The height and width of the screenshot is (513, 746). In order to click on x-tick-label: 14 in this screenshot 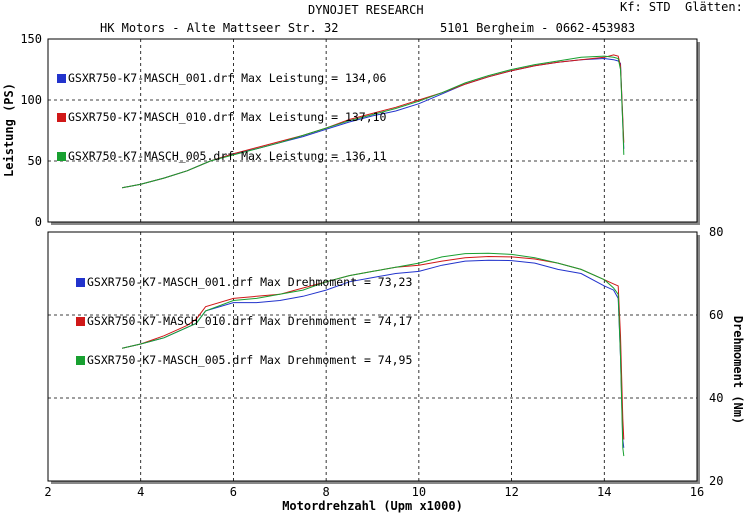, I will do `click(604, 492)`.